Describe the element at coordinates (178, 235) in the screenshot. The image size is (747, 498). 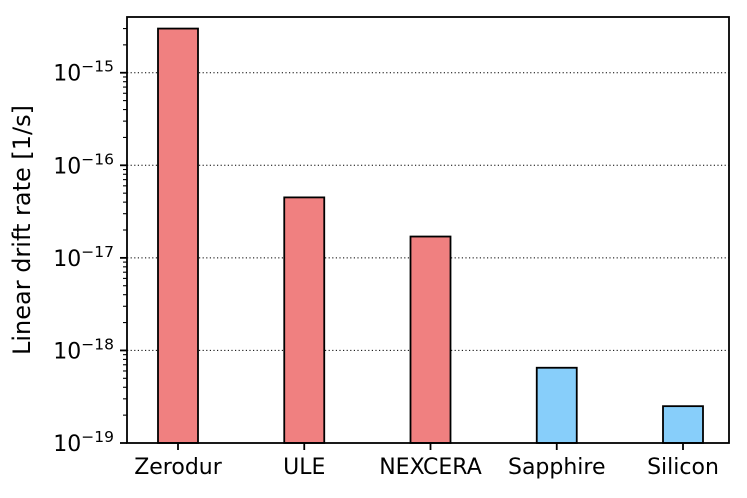
I see `bar-zerodur` at that location.